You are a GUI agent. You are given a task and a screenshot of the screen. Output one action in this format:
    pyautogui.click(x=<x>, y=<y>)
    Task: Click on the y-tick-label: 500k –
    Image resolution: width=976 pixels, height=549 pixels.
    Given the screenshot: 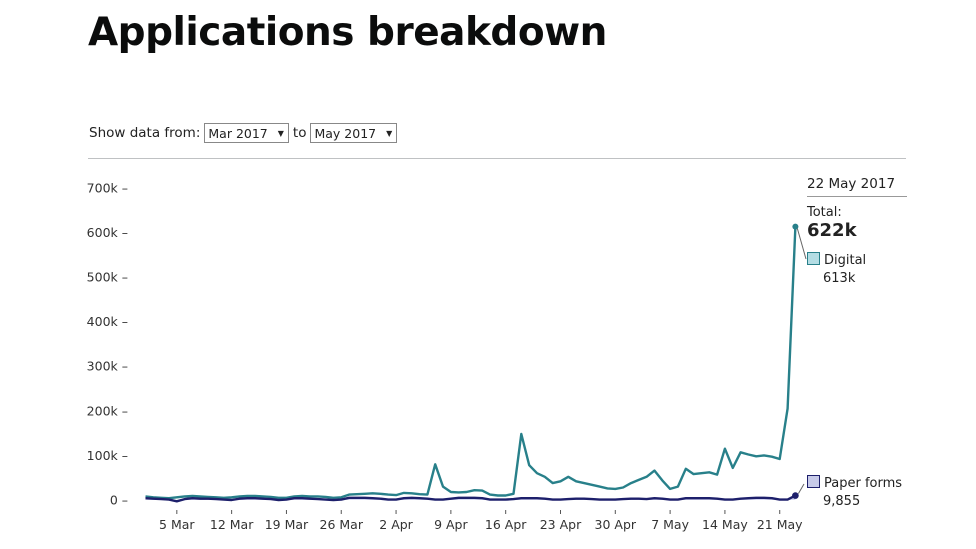 What is the action you would take?
    pyautogui.click(x=107, y=277)
    